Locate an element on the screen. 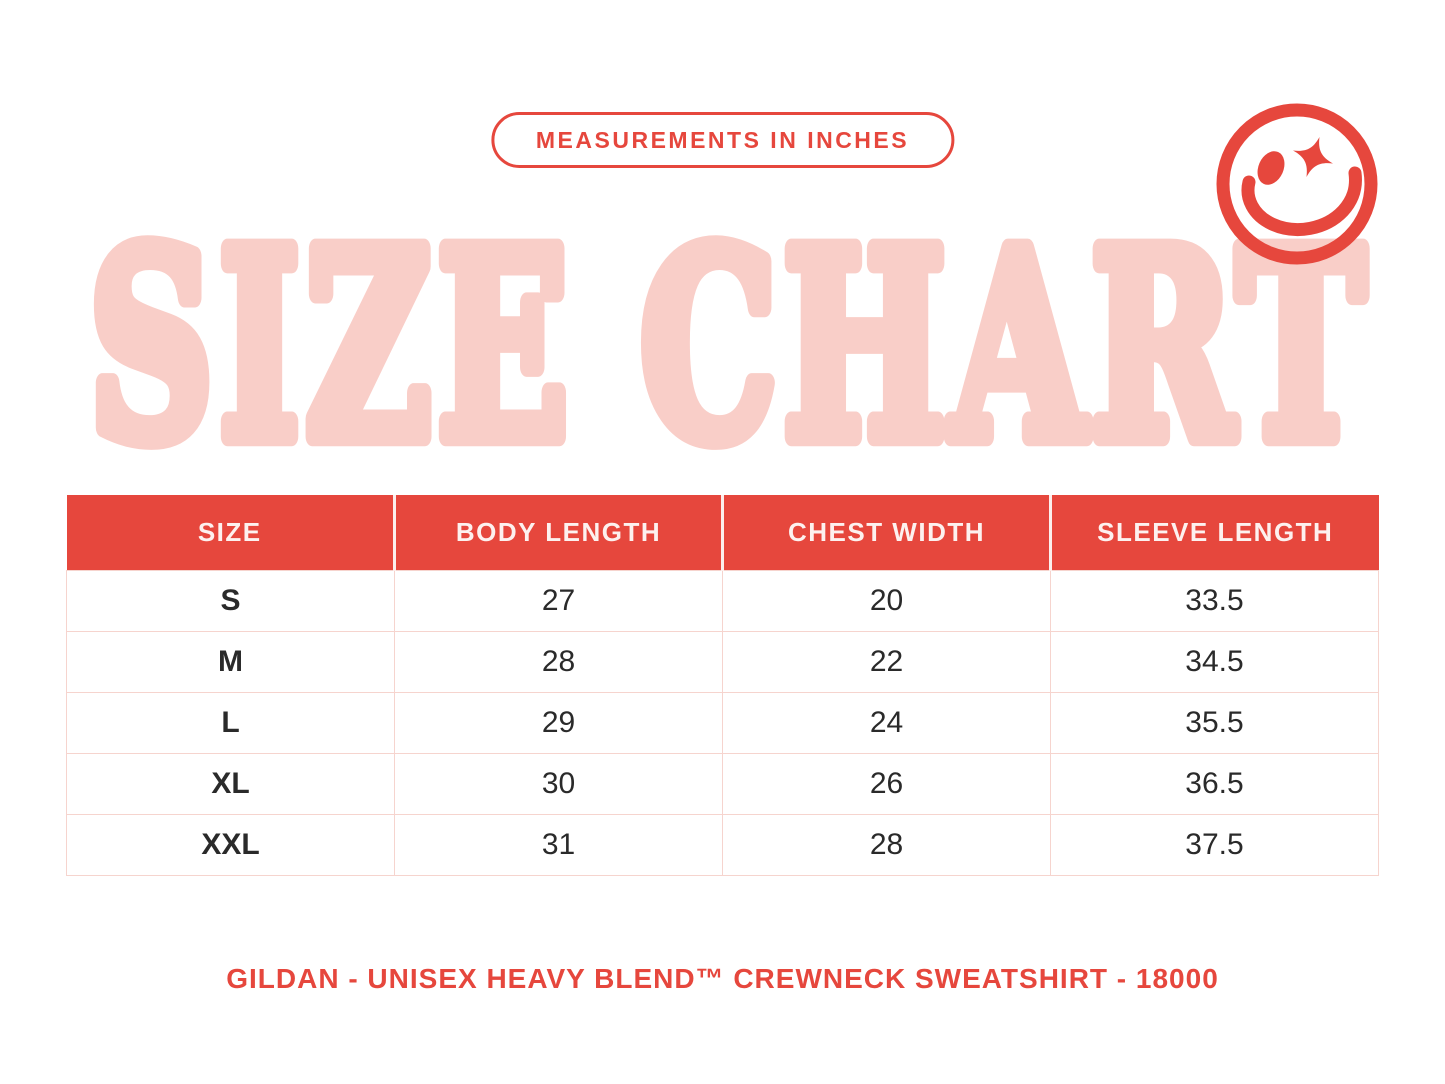 The height and width of the screenshot is (1084, 1445). measurements-unit-label: MEASUREMENTS IN INCHES is located at coordinates (722, 139).